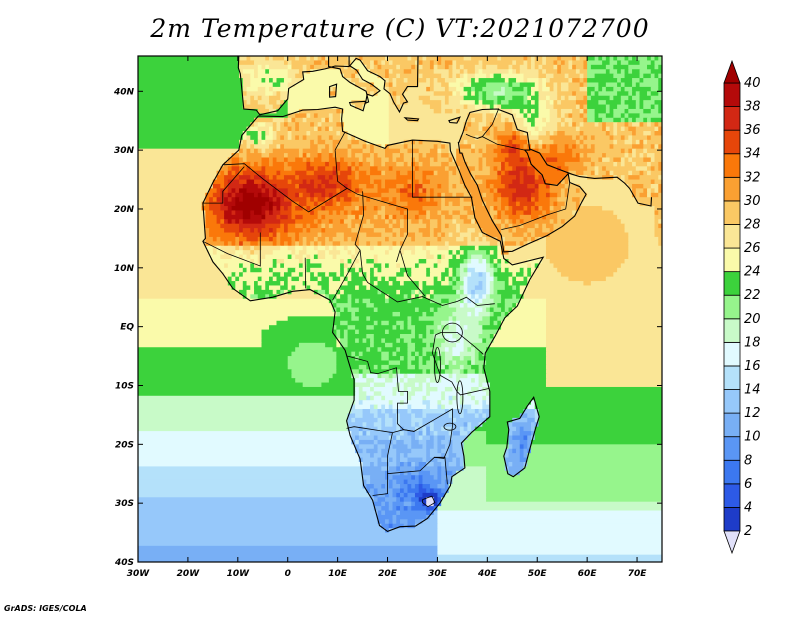  I want to click on country-border, so click(341, 169).